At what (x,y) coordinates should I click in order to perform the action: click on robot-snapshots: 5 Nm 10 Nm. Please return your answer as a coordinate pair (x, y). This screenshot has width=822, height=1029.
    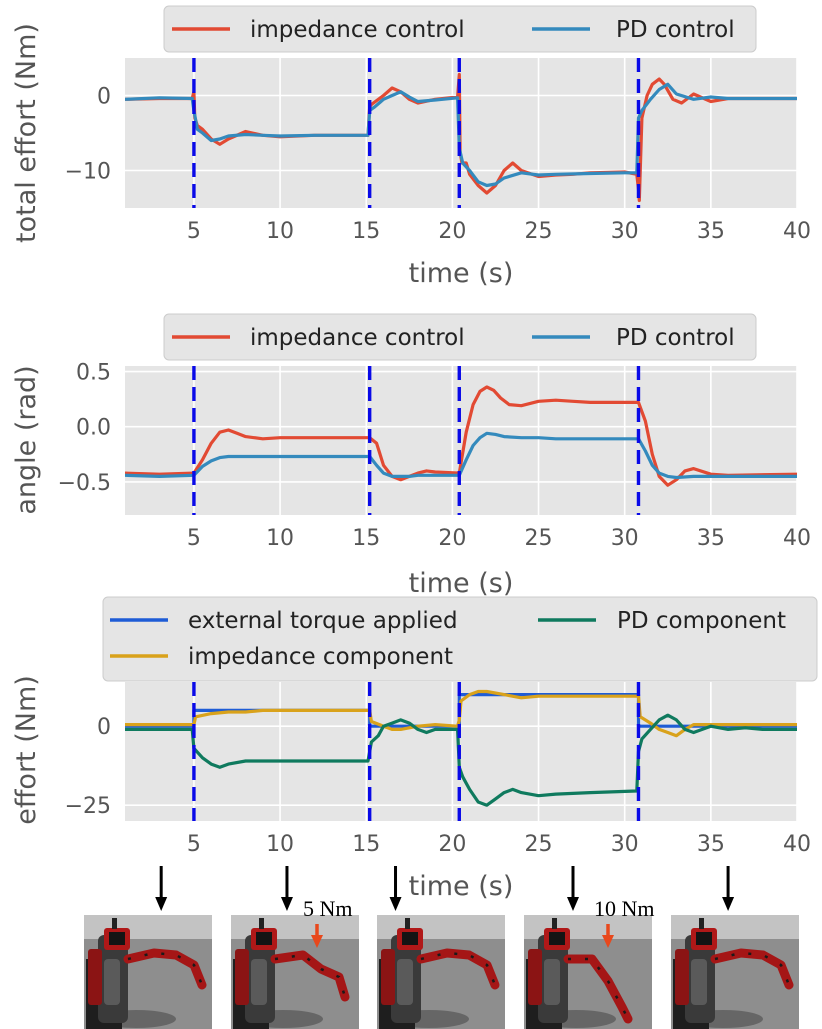
    Looking at the image, I should click on (441, 947).